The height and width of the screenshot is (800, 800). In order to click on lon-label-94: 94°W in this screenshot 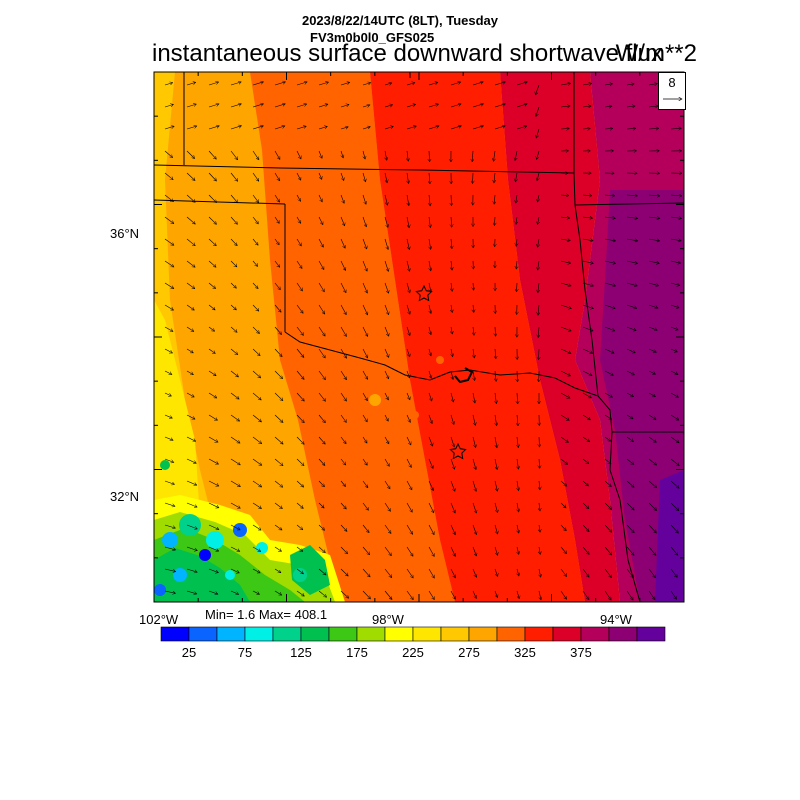, I will do `click(616, 619)`.